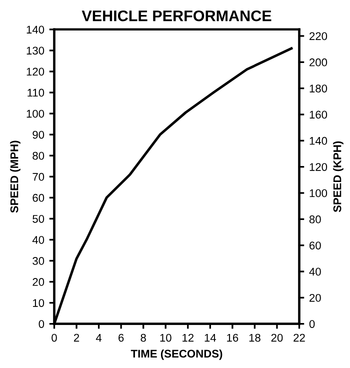 The image size is (350, 368). I want to click on x-tick-label: 18, so click(254, 338).